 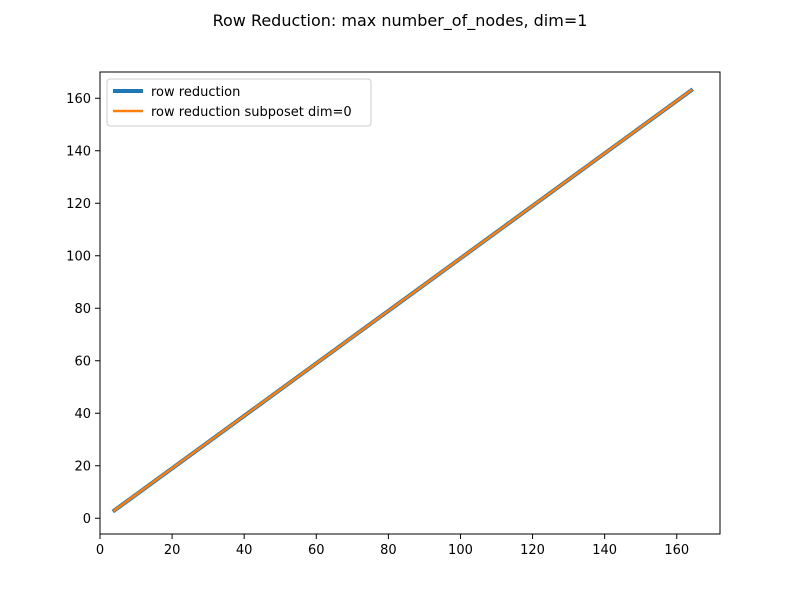 I want to click on x-tick-label: 40, so click(x=244, y=550).